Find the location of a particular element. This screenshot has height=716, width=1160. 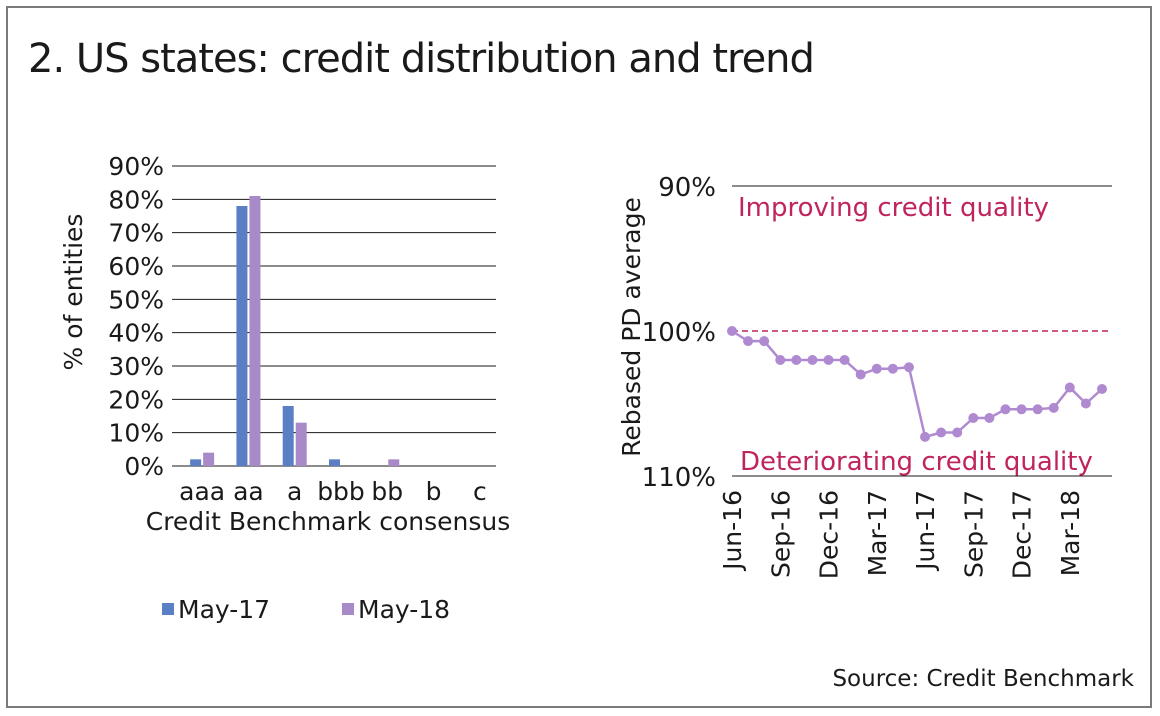

annotation-improving: Improving credit quality is located at coordinates (893, 208).